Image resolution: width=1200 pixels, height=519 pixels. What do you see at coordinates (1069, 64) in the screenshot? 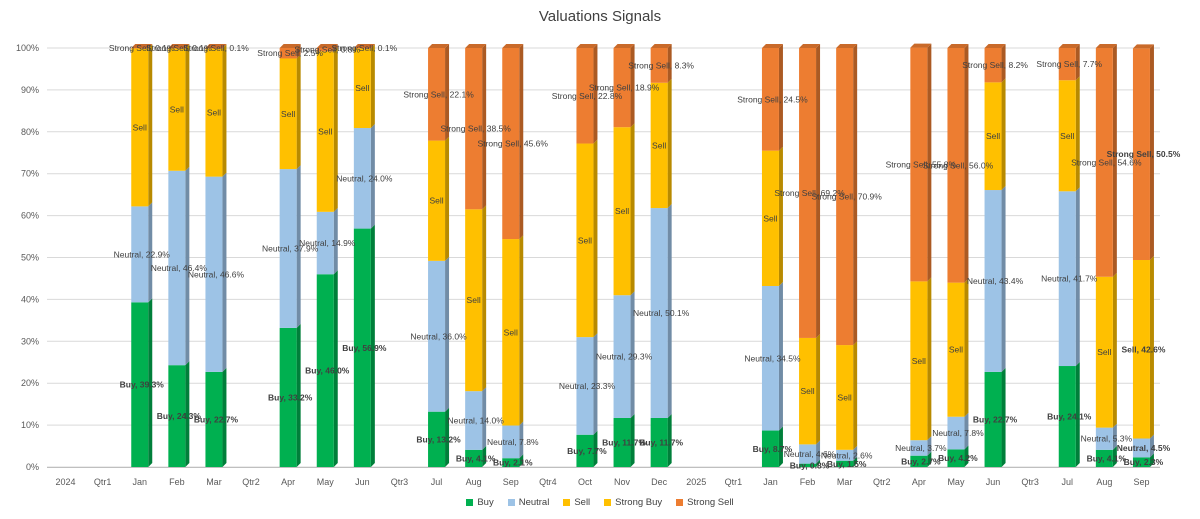
I see `data-label: Strong Sell, 7.7%` at bounding box center [1069, 64].